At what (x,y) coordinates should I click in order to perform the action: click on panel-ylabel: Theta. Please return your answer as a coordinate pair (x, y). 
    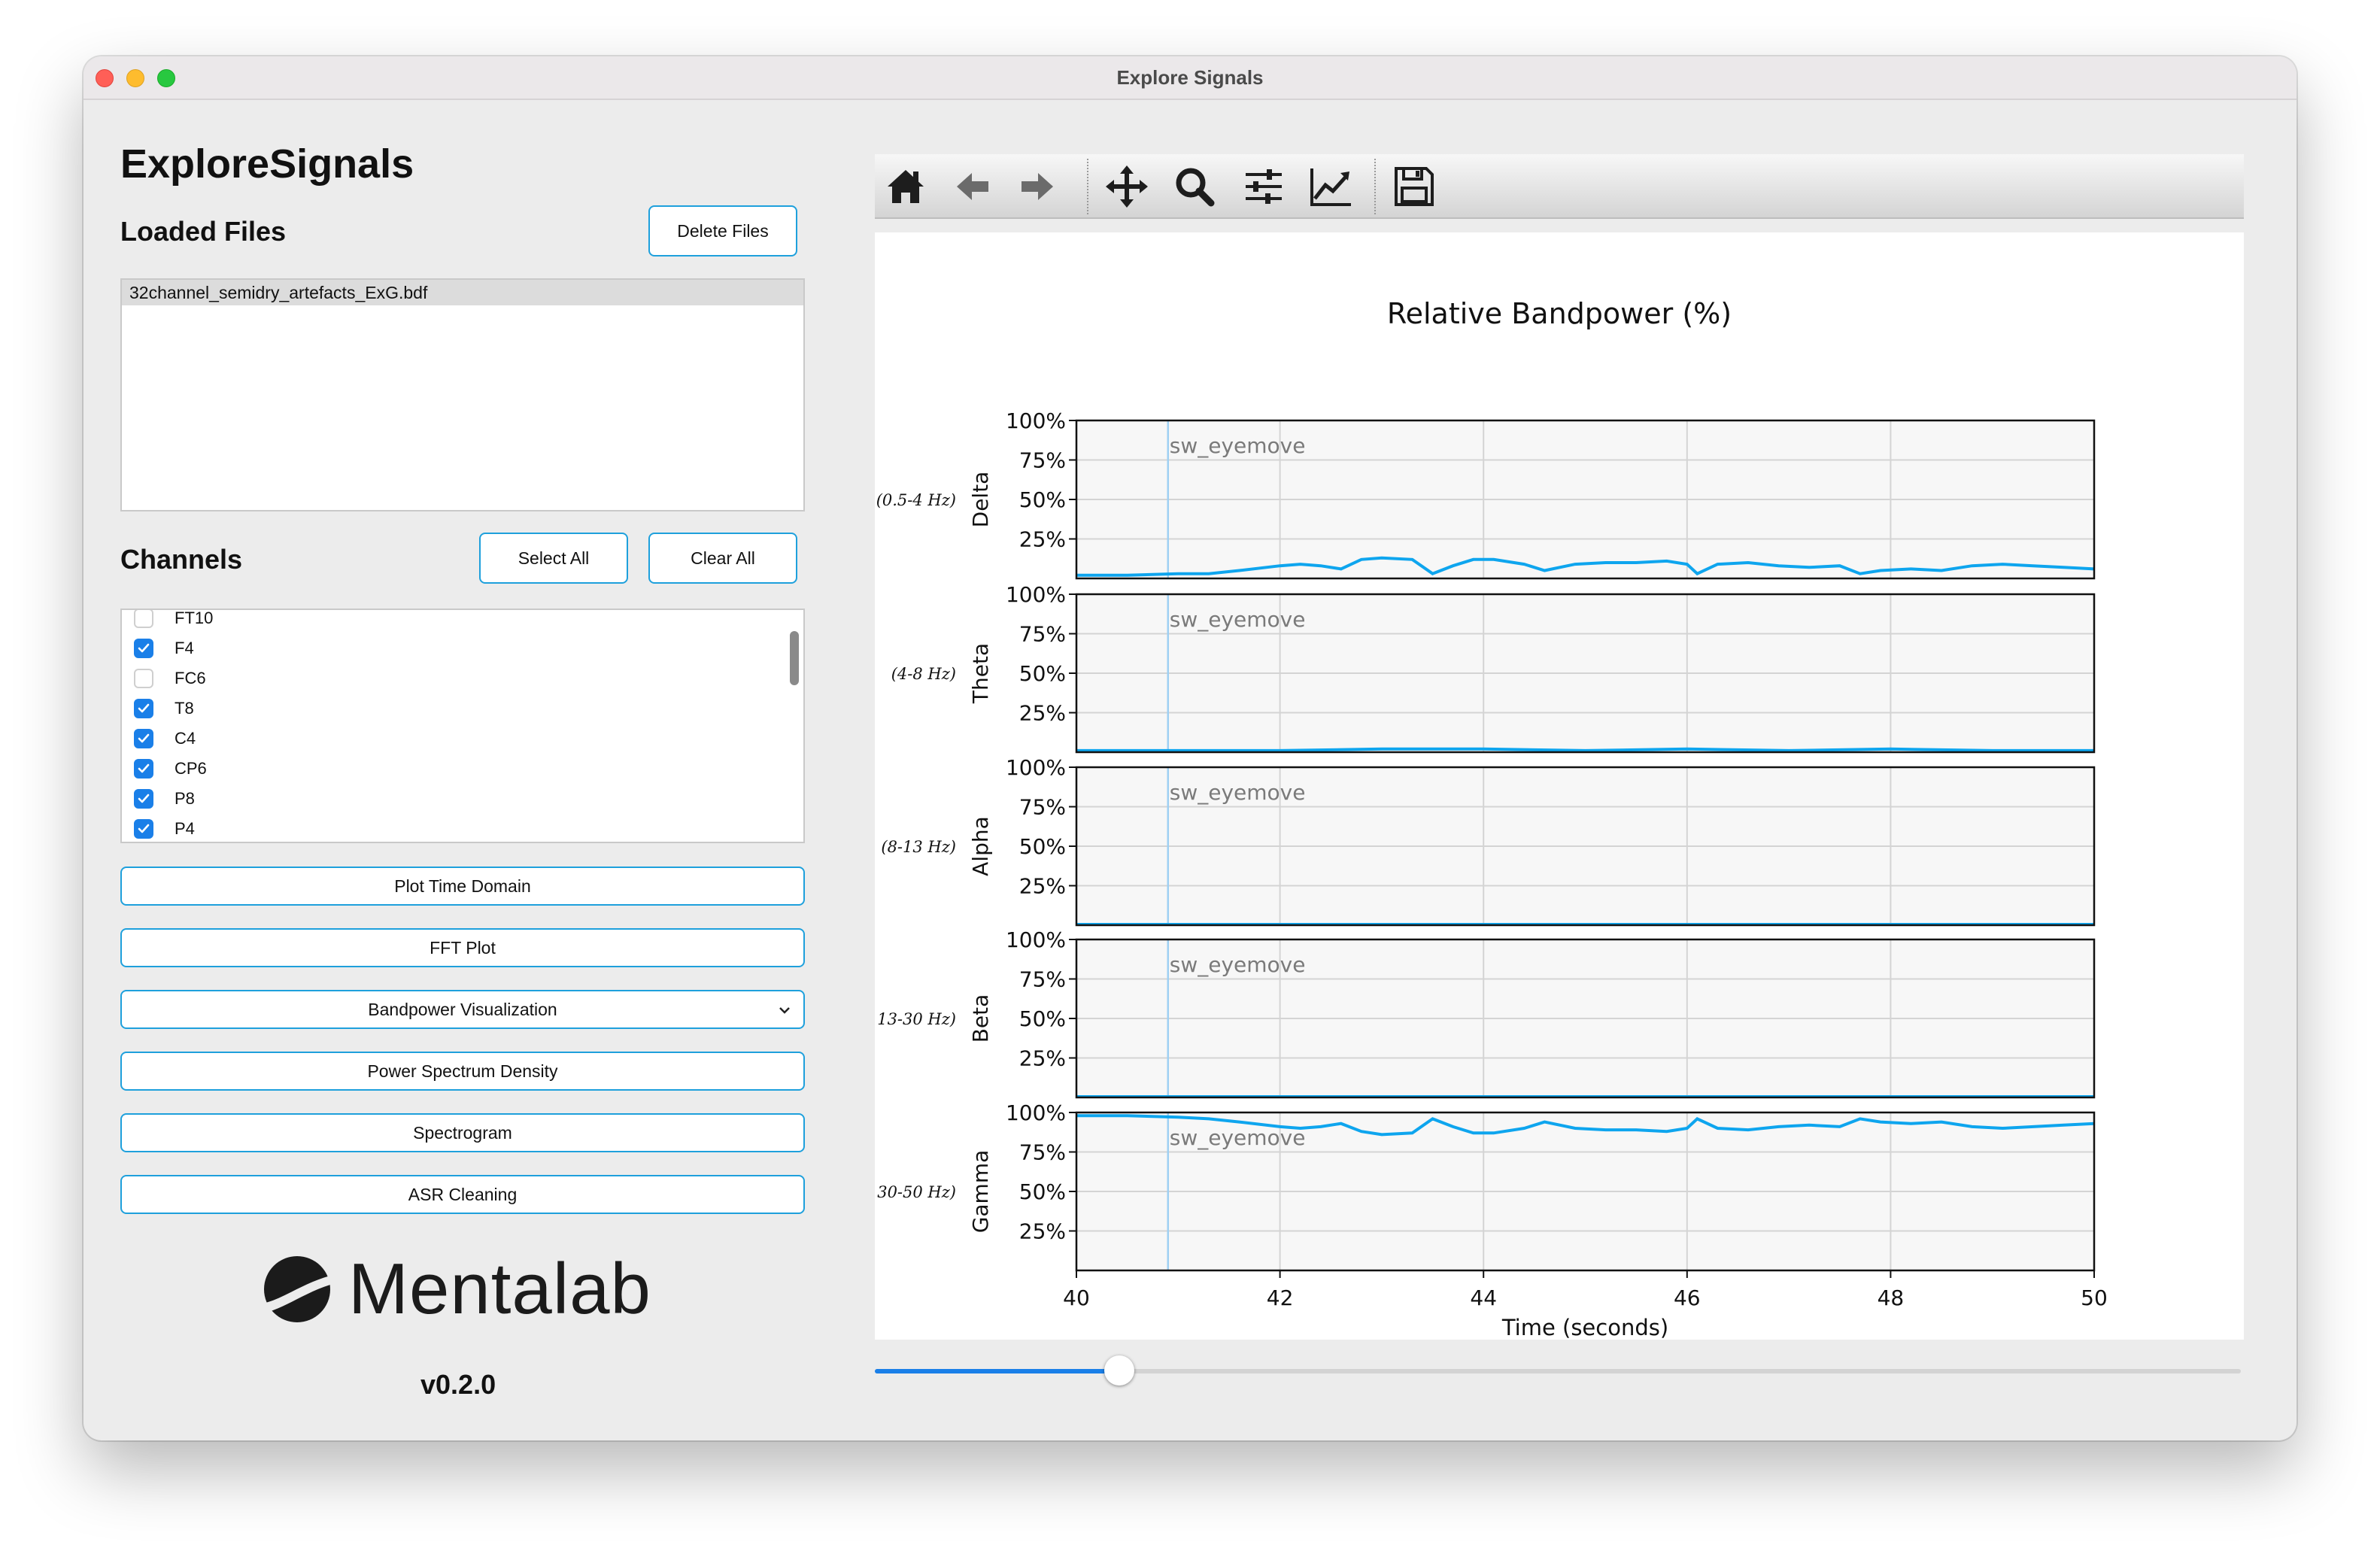
    Looking at the image, I should click on (980, 674).